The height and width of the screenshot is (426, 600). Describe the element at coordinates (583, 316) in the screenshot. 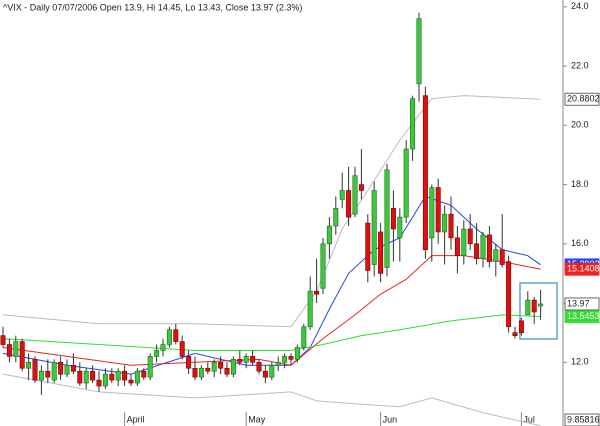

I see `indicator-label: 13.5453` at that location.